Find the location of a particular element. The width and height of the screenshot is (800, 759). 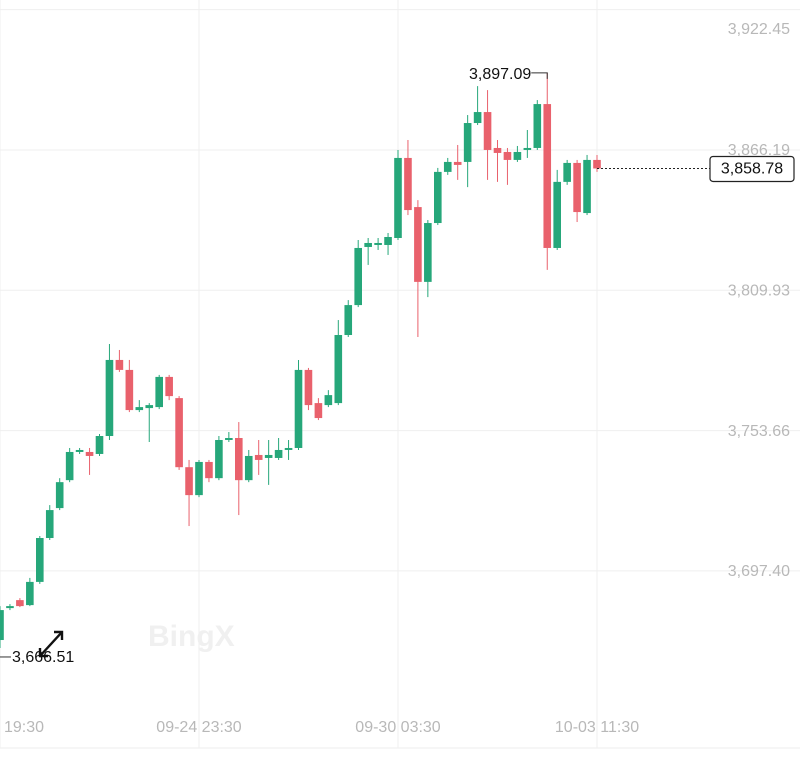

expand-icon is located at coordinates (51, 644).